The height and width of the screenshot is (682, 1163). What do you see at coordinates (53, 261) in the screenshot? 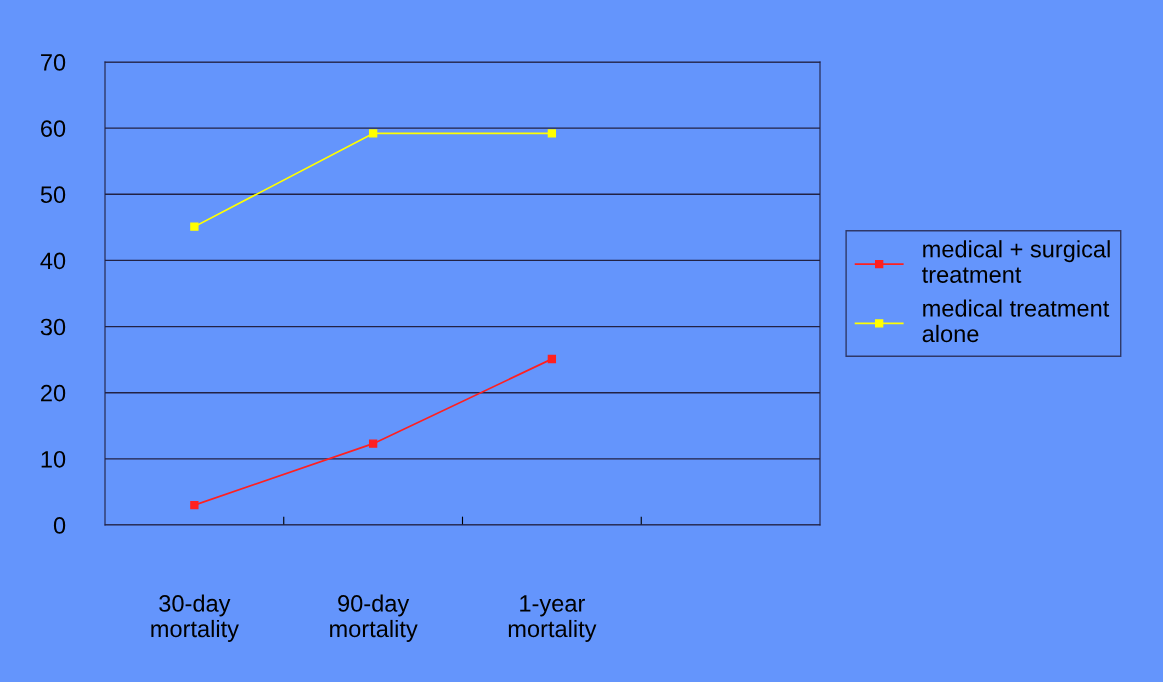
I see `y-tick-label: 40` at bounding box center [53, 261].